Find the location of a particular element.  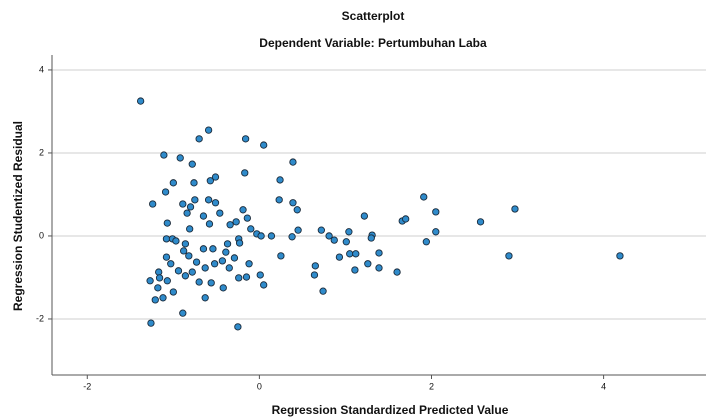

y-tick-label: 4 is located at coordinates (41, 69).